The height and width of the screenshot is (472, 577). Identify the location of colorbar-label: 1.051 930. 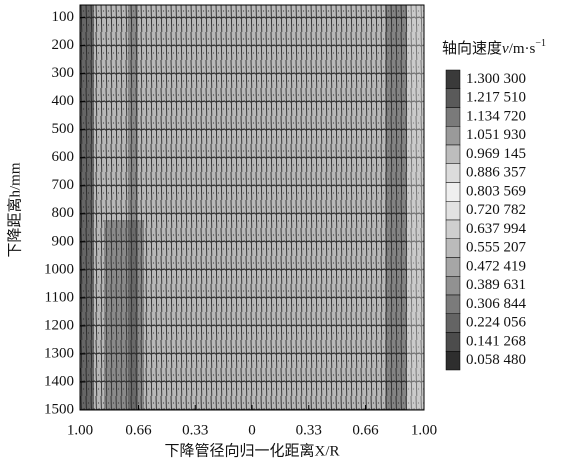
(496, 135).